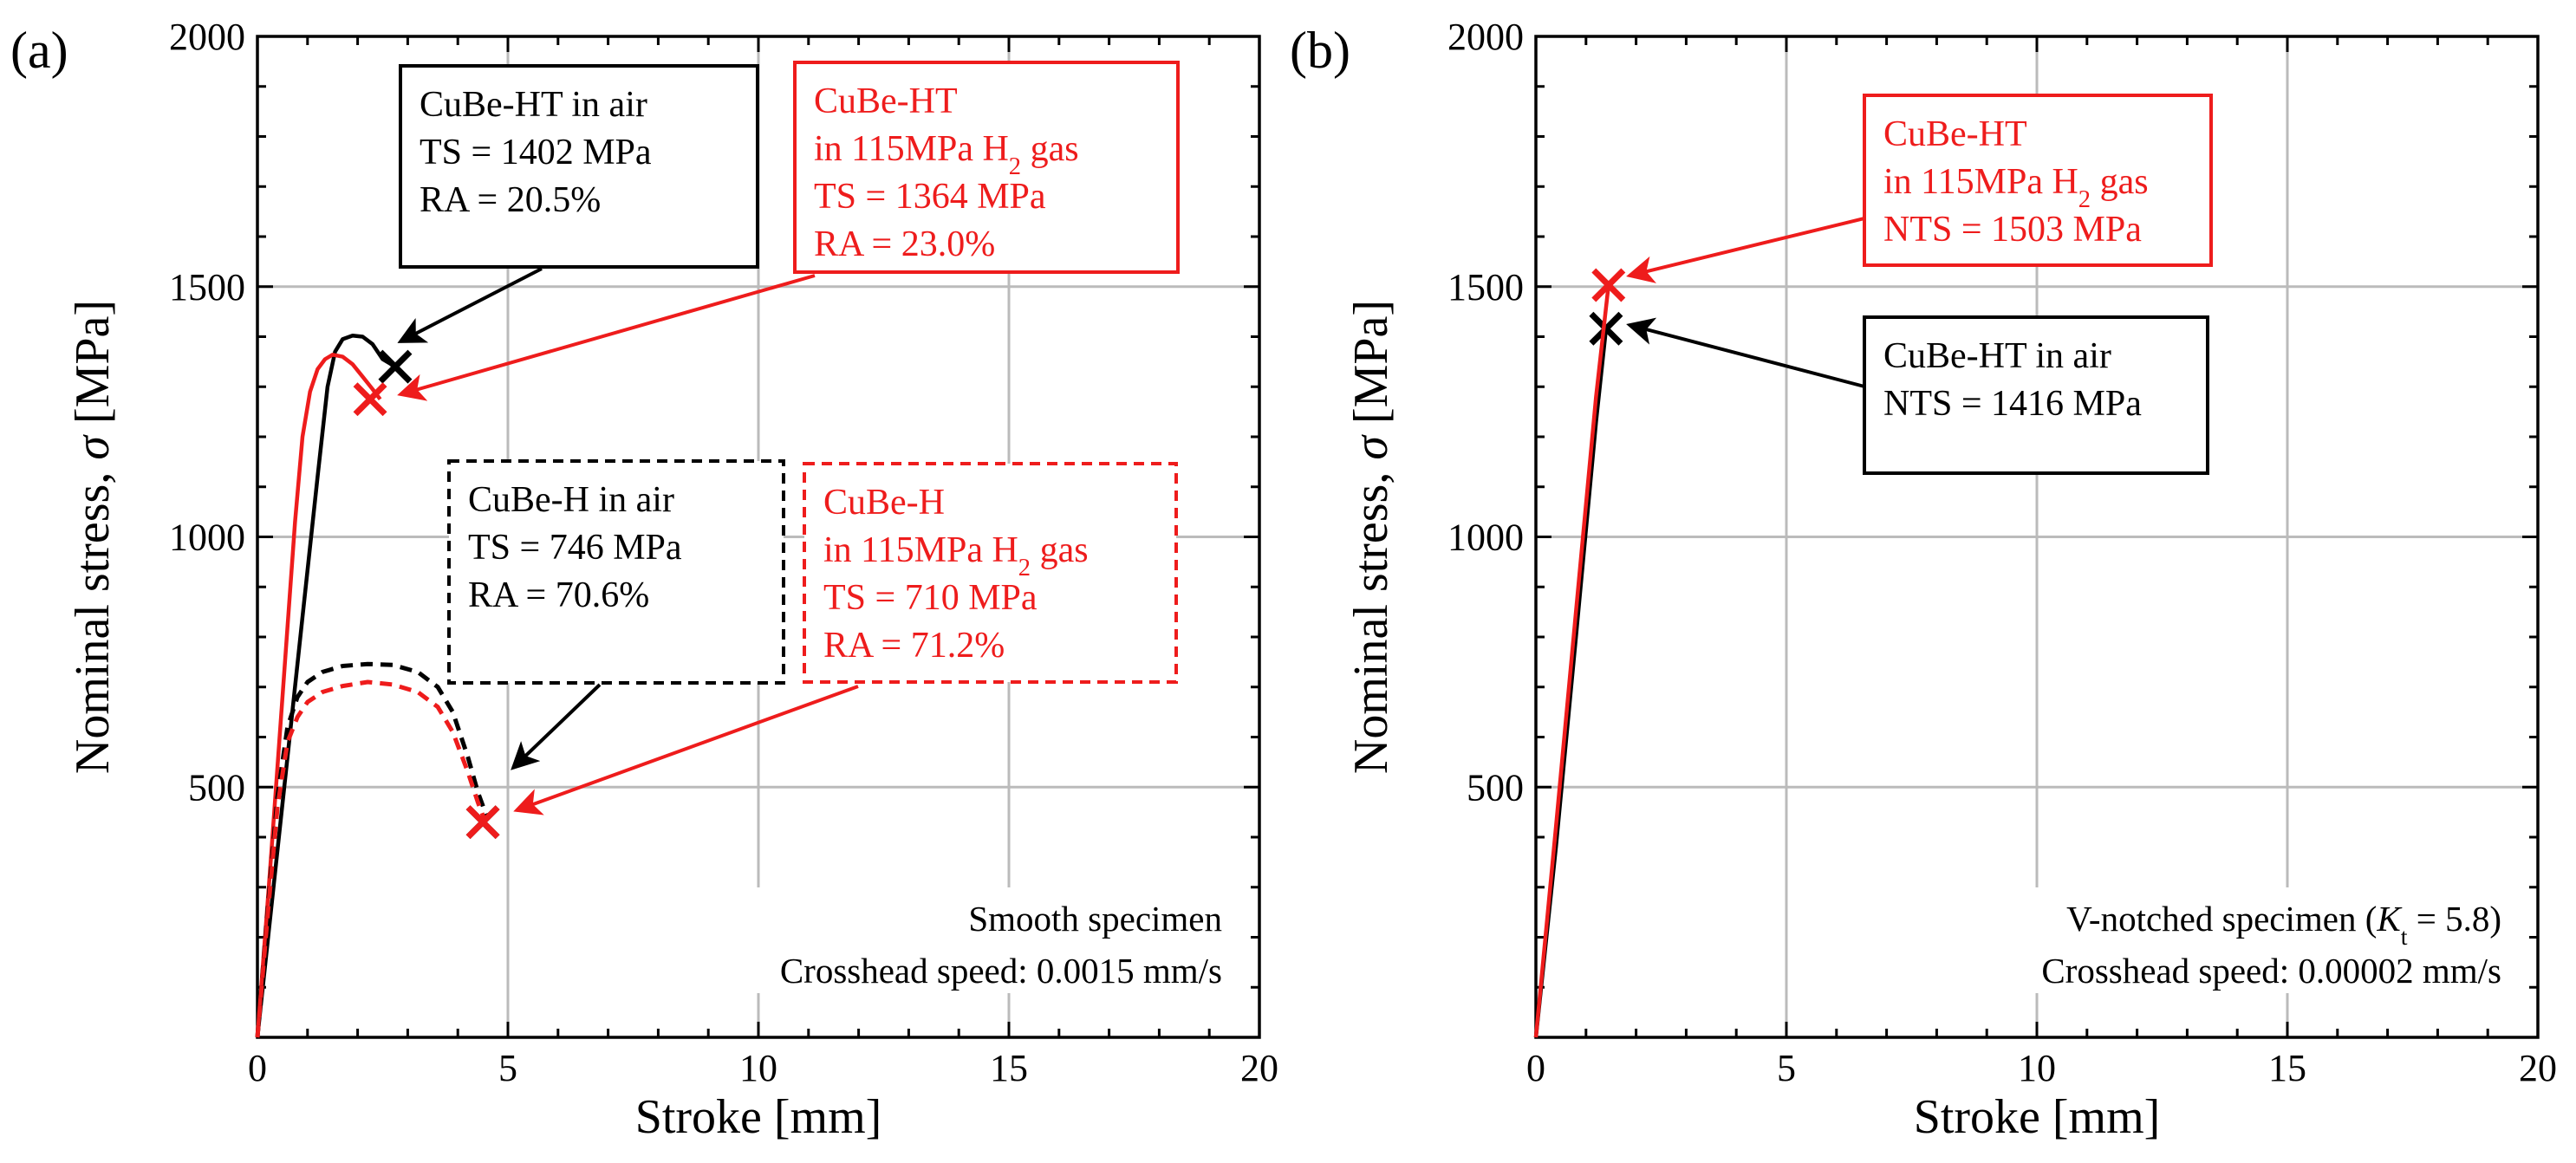 The height and width of the screenshot is (1163, 2576). What do you see at coordinates (39, 50) in the screenshot?
I see `panel-label: (a)` at bounding box center [39, 50].